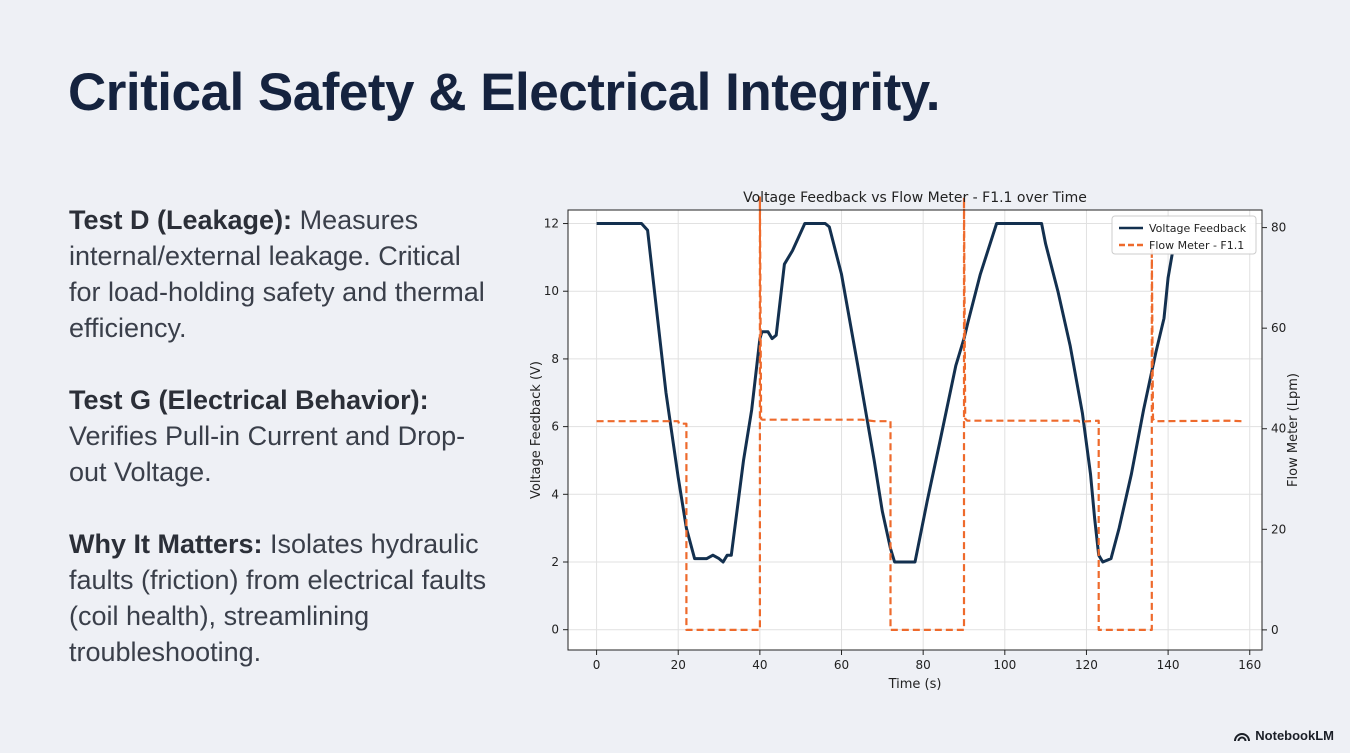  I want to click on y-tick-label: 6, so click(555, 427).